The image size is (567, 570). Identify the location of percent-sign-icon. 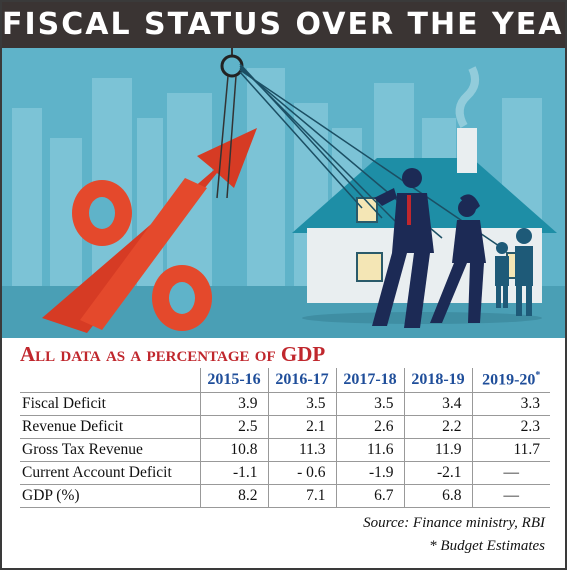
(142, 254).